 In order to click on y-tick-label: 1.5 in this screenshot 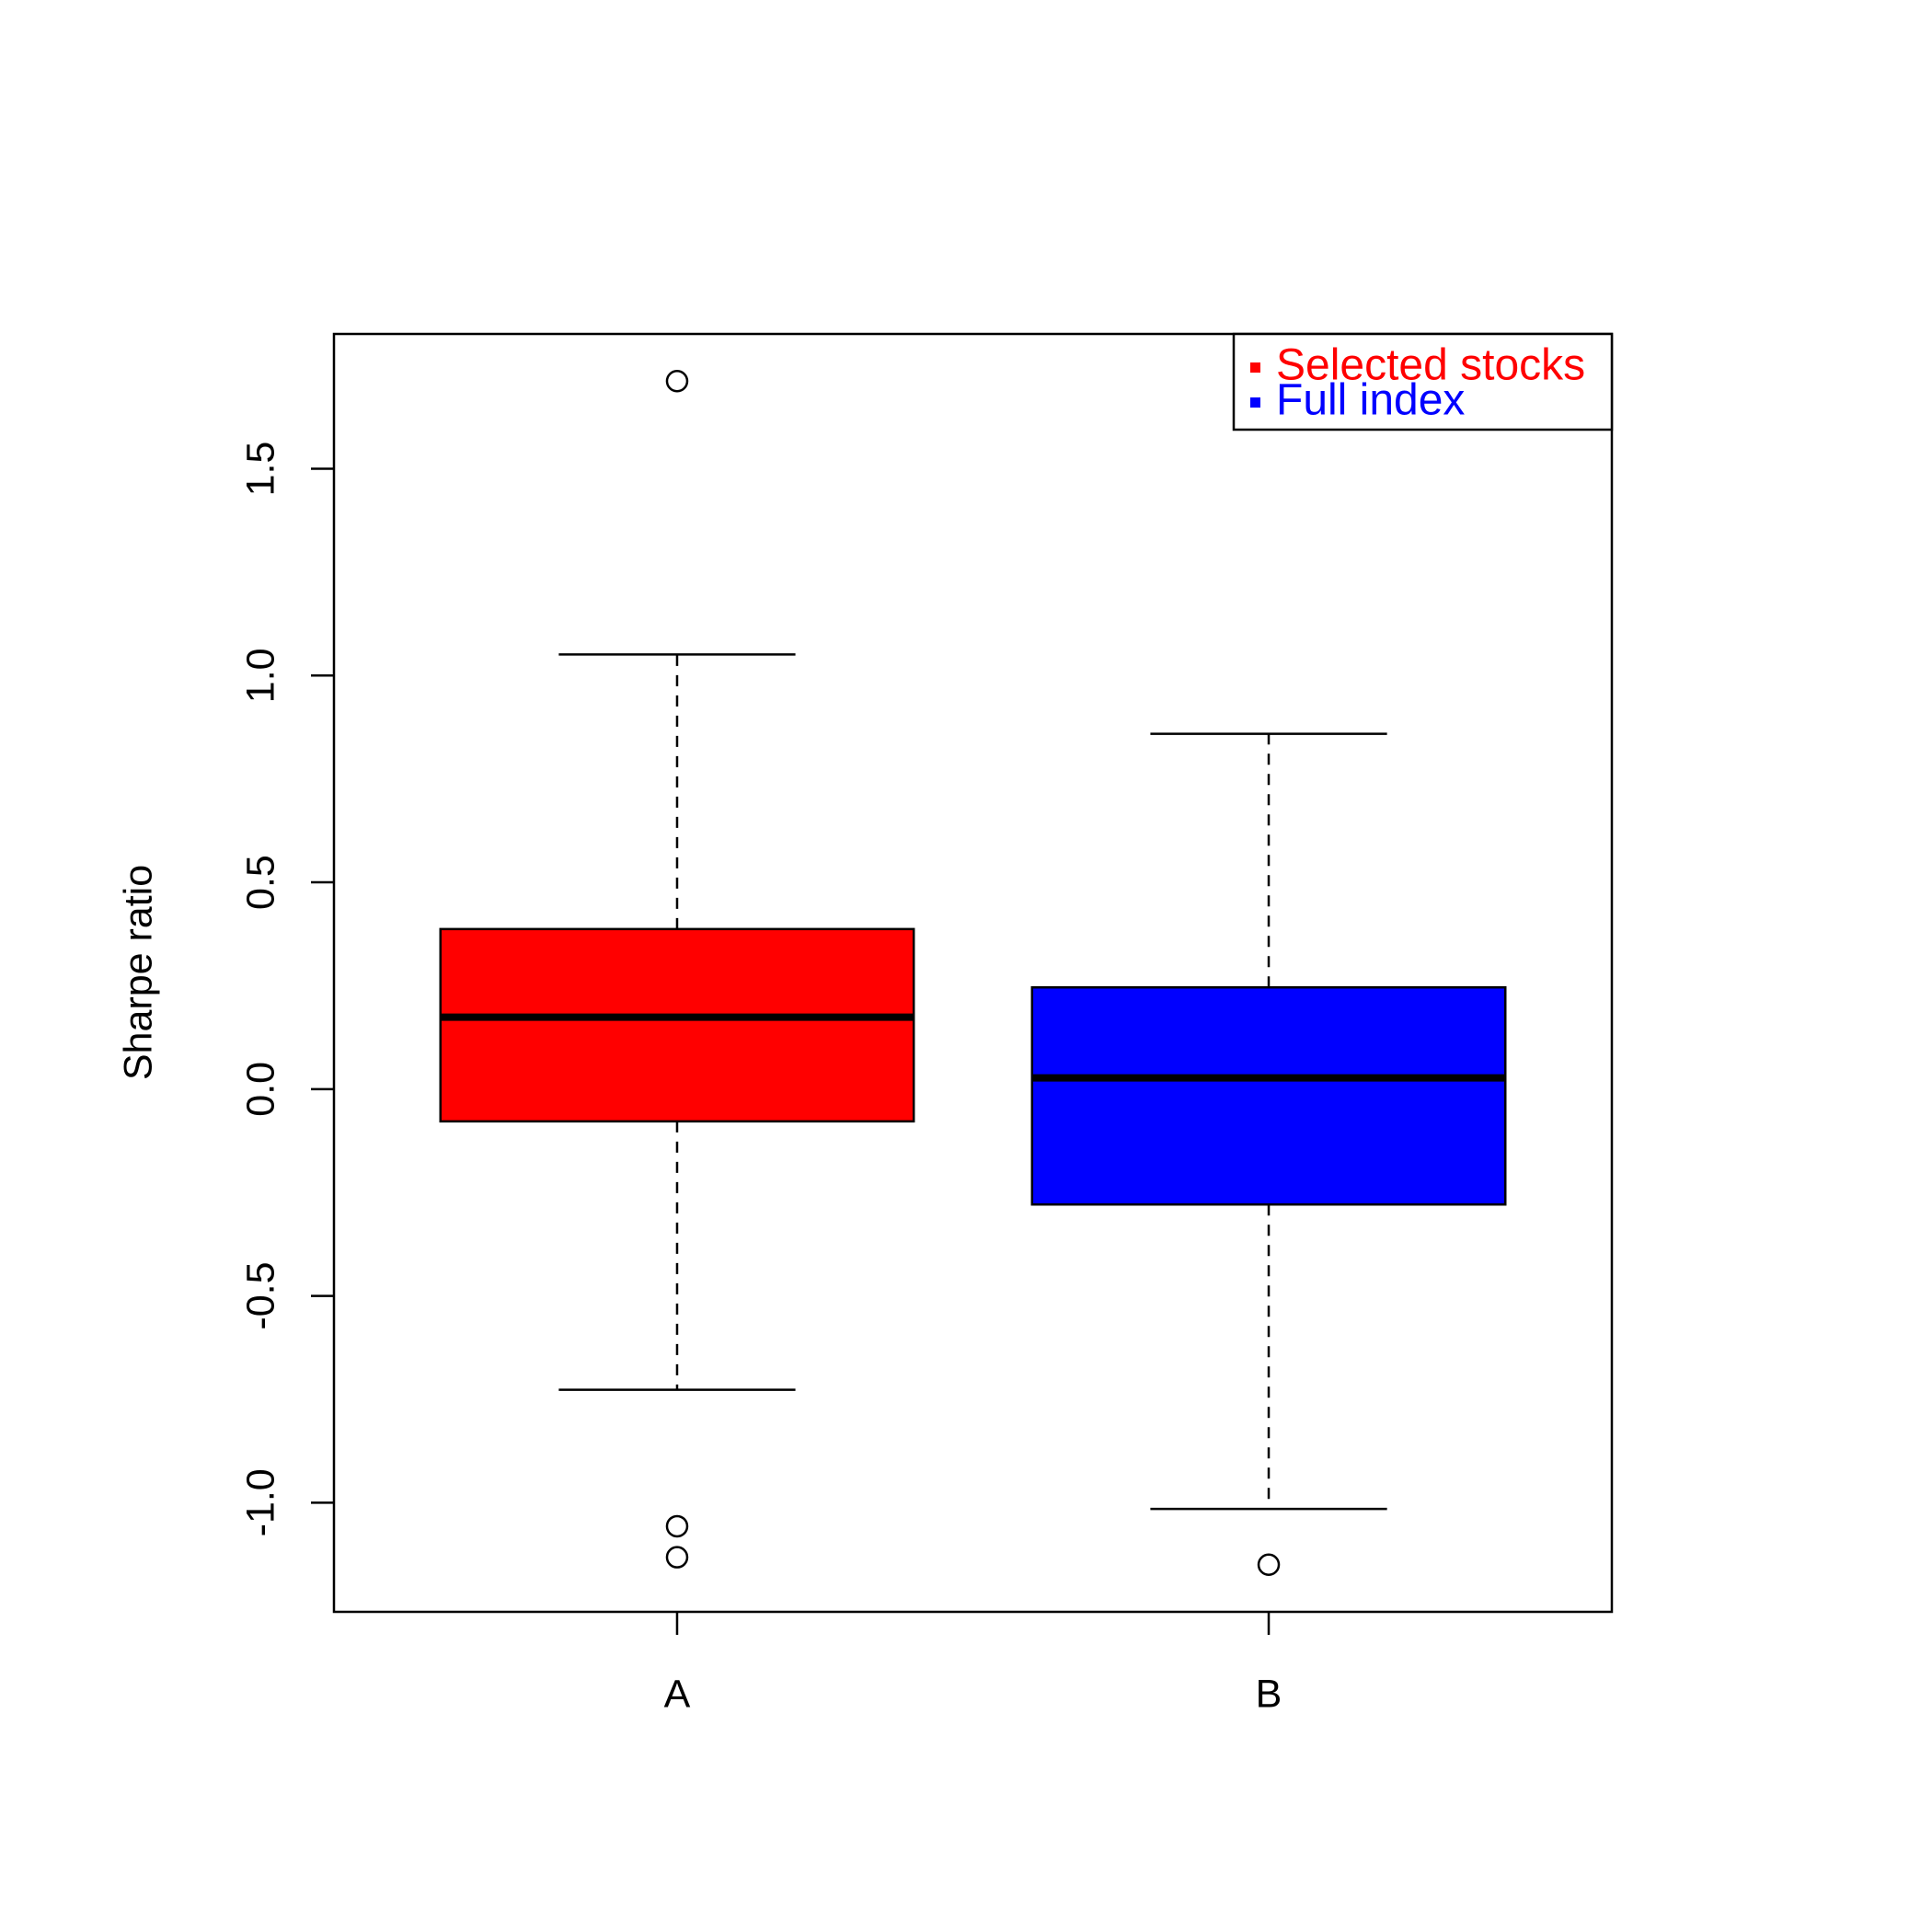, I will do `click(260, 469)`.